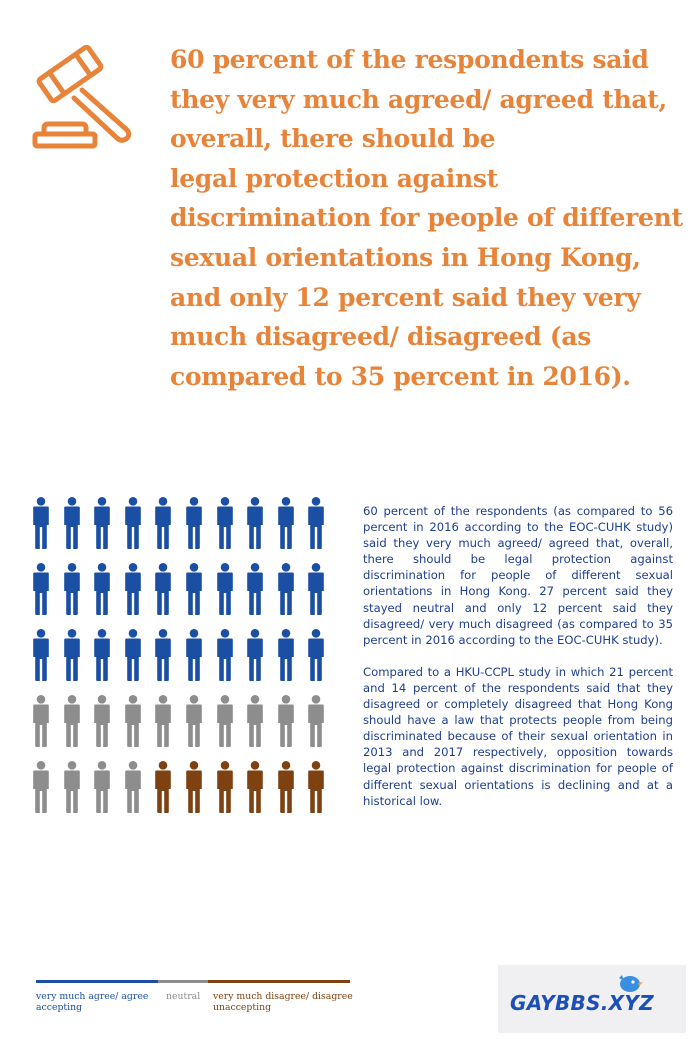 This screenshot has height=1039, width=690. I want to click on legend-agree: very much agree/ agree accepting, so click(97, 996).